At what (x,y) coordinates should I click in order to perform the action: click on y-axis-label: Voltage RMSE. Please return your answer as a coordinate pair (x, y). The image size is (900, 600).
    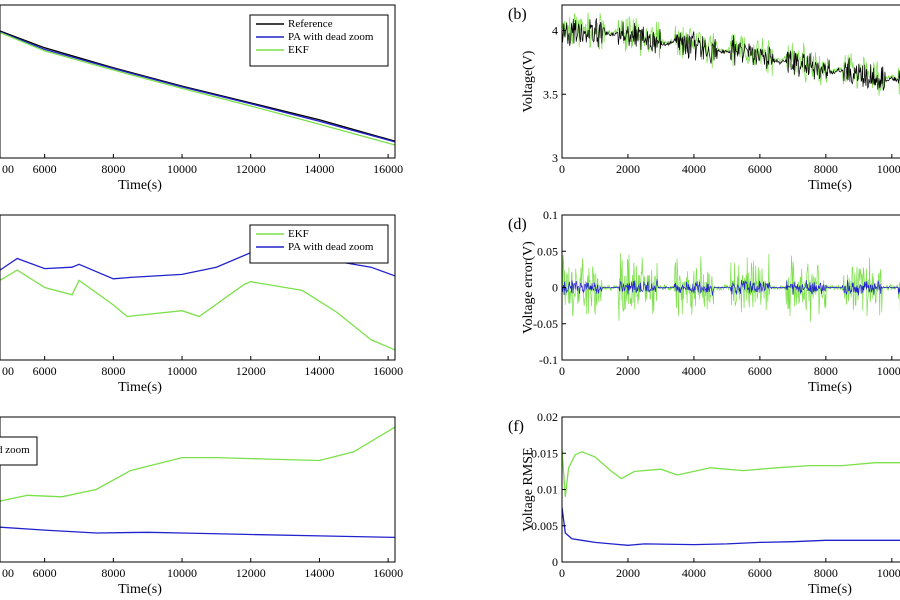
    Looking at the image, I should click on (528, 489).